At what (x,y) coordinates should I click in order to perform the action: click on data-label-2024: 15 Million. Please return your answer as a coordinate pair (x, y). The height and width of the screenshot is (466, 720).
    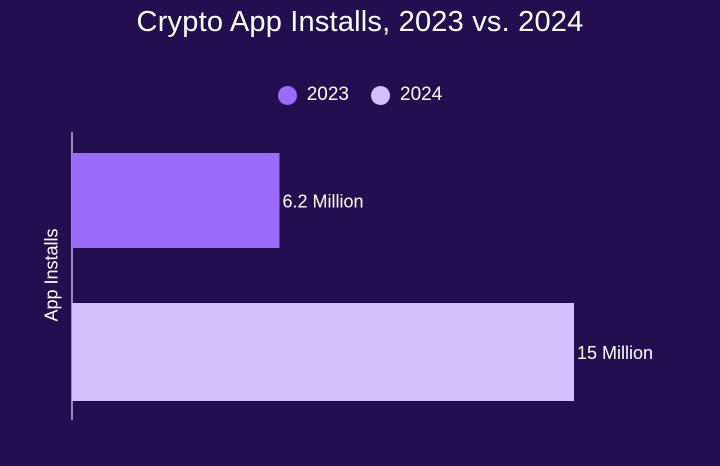
    Looking at the image, I should click on (615, 353).